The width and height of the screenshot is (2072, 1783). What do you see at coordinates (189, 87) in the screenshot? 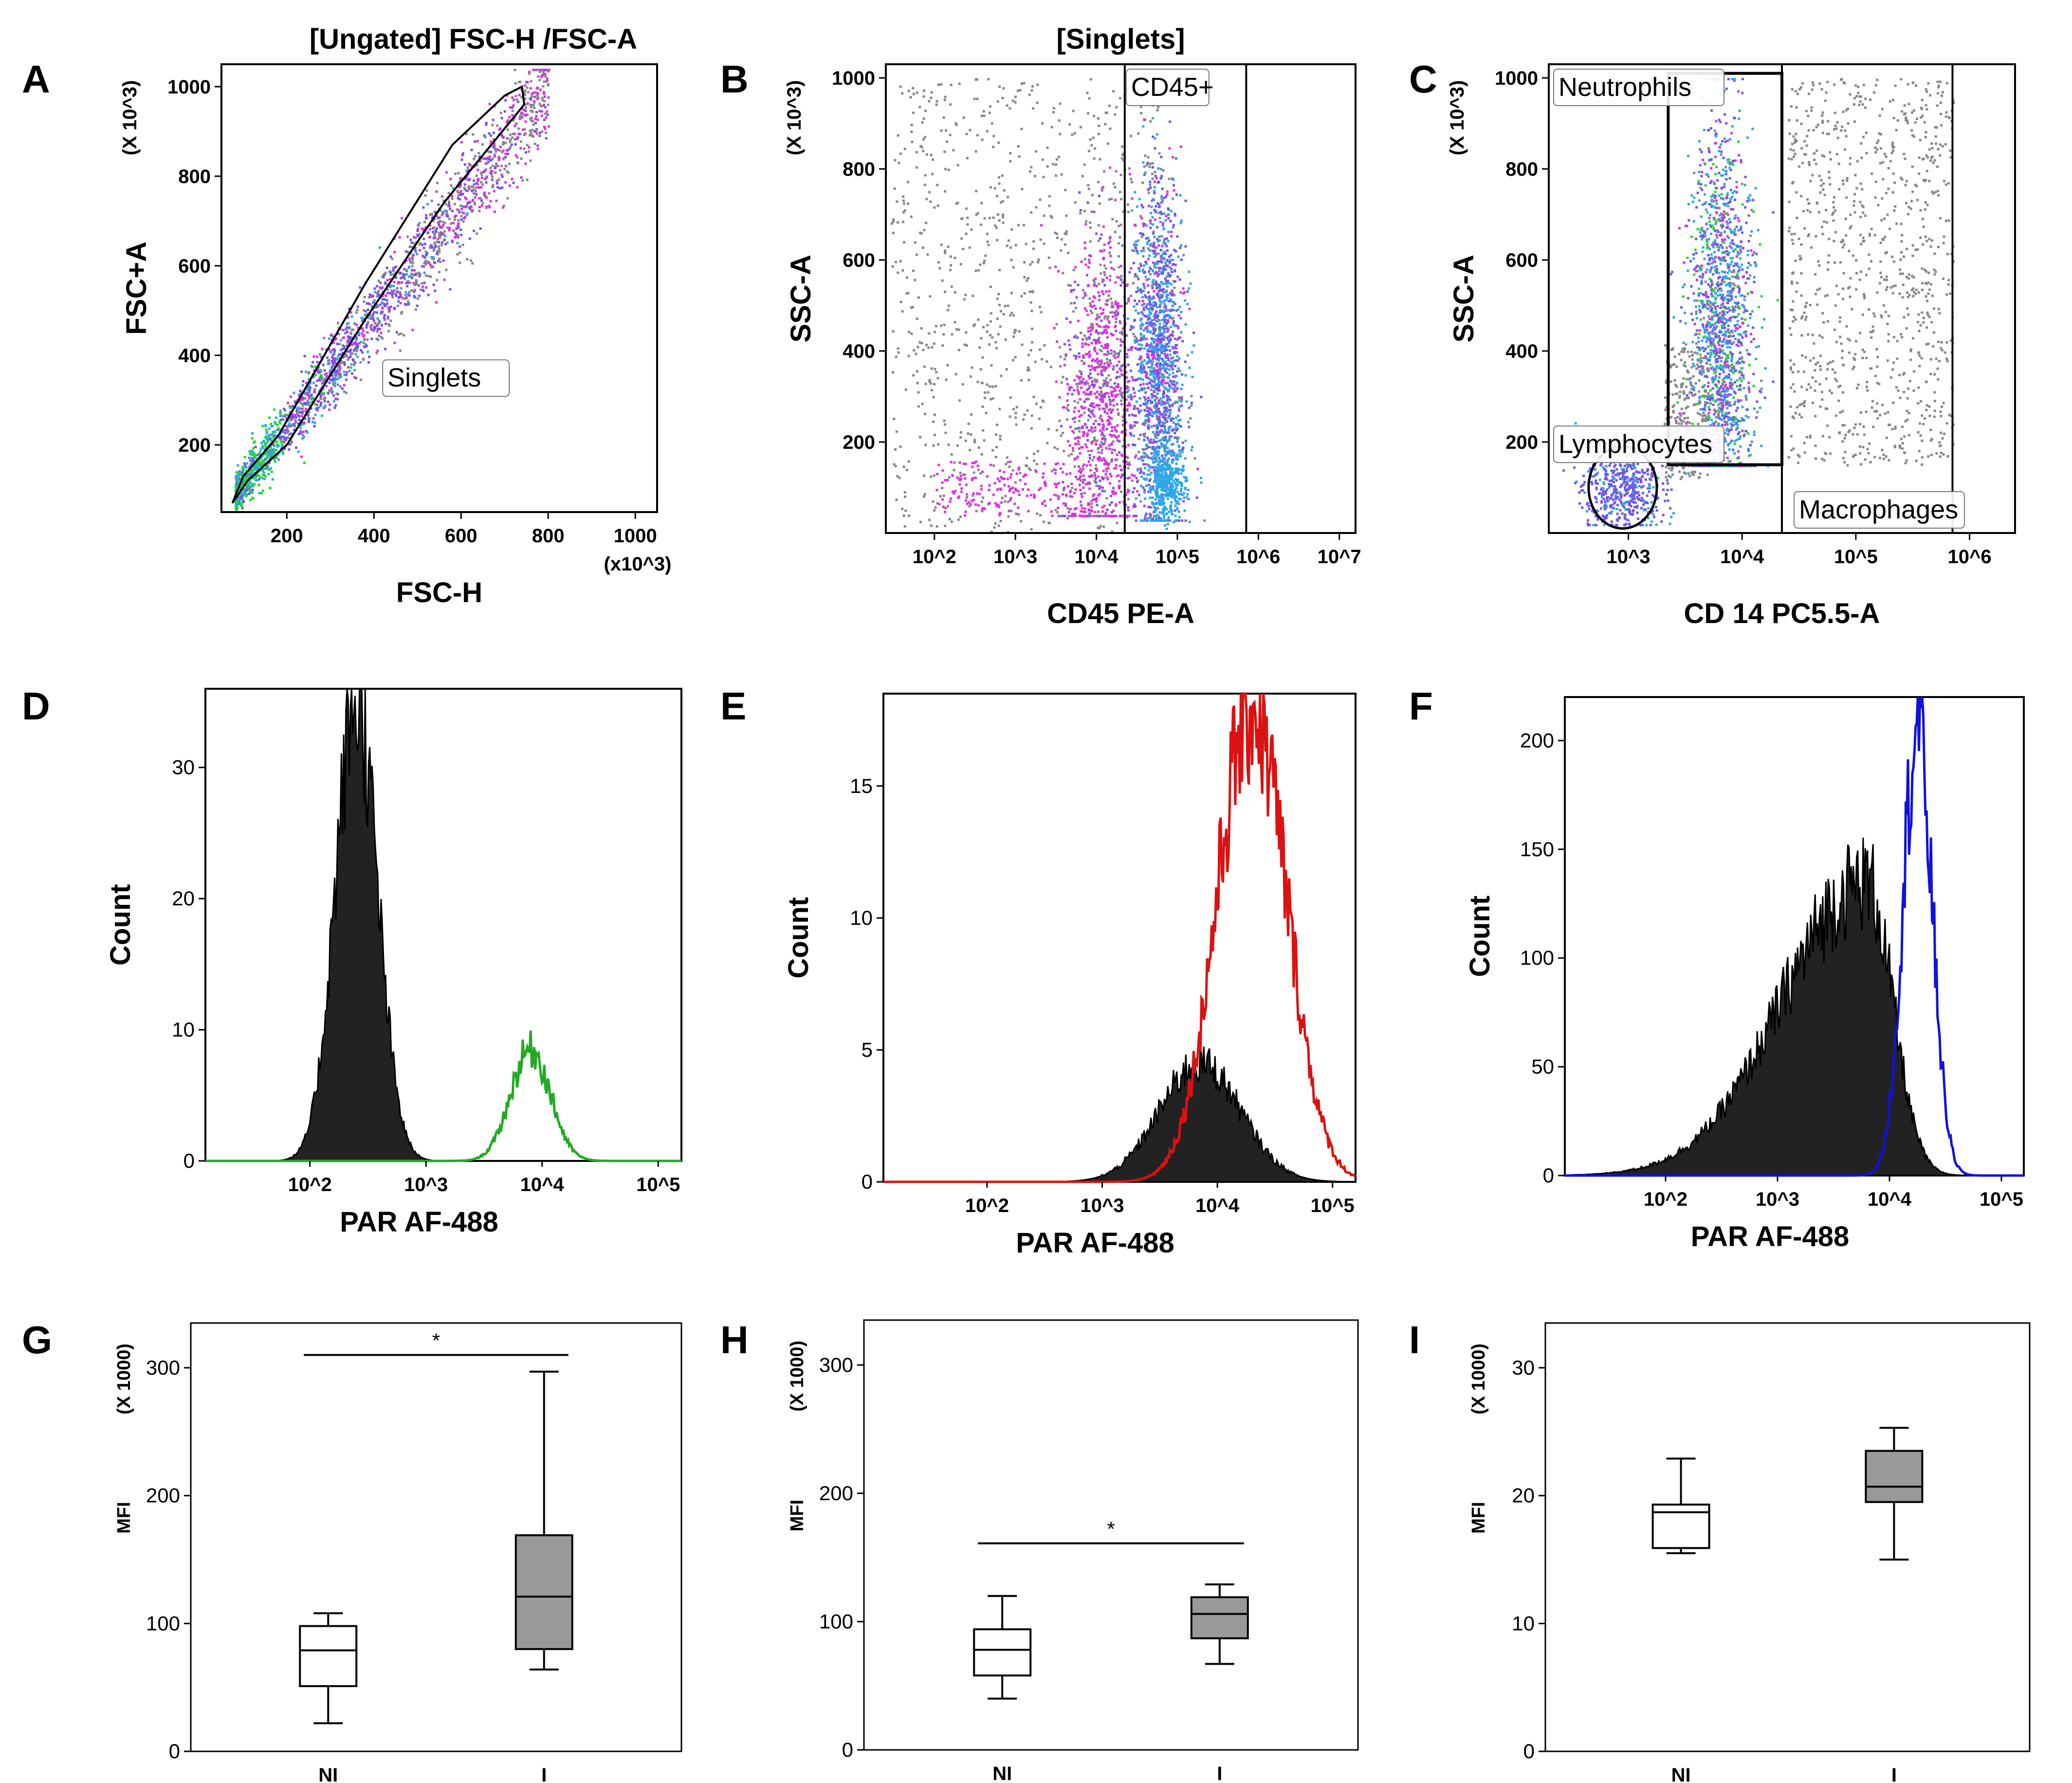
I see `y-tick-label: 1000` at bounding box center [189, 87].